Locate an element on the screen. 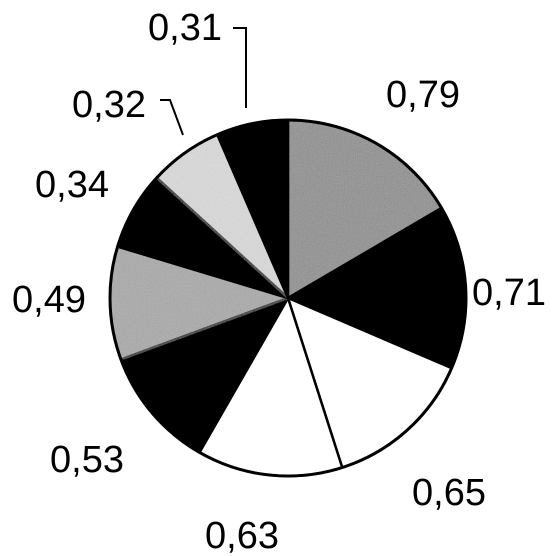 The image size is (552, 556). slice-label-2: 0,71 is located at coordinates (509, 293).